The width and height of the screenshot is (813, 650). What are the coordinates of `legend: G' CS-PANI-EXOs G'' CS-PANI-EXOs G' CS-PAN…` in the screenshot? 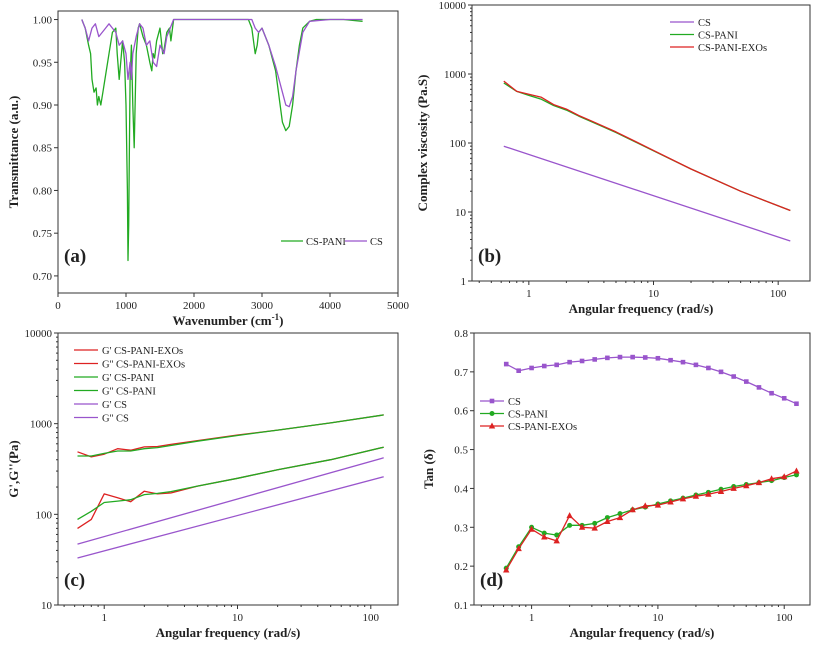 It's located at (129, 385).